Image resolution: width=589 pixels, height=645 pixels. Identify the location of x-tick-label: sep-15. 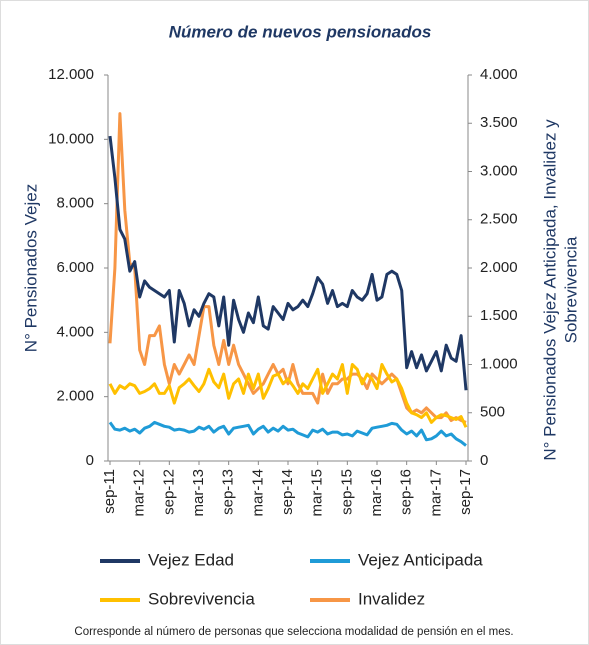
(346, 492).